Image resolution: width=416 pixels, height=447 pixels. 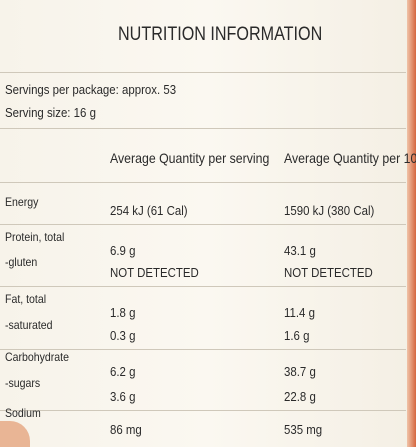 I want to click on per-serving: 254 kJ (61 Cal), so click(x=149, y=210).